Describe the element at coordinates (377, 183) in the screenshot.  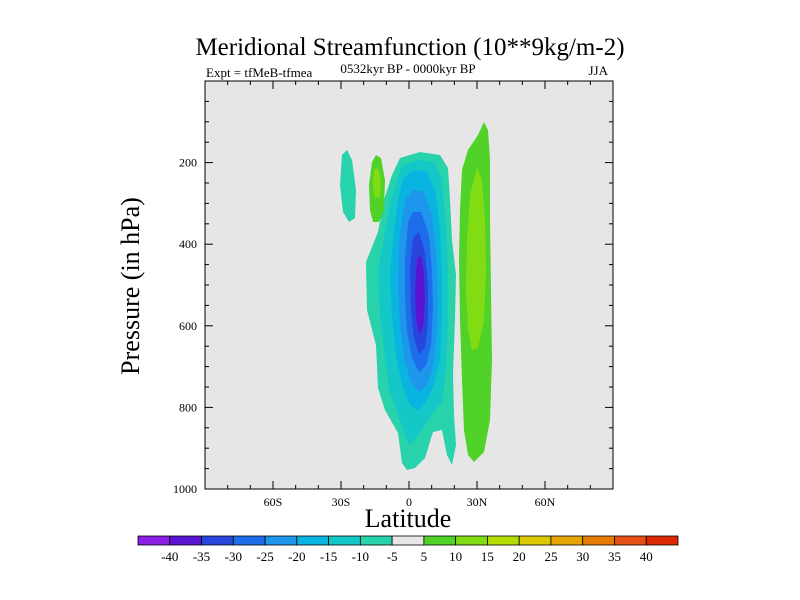
I see `contour-pos-10-south` at that location.